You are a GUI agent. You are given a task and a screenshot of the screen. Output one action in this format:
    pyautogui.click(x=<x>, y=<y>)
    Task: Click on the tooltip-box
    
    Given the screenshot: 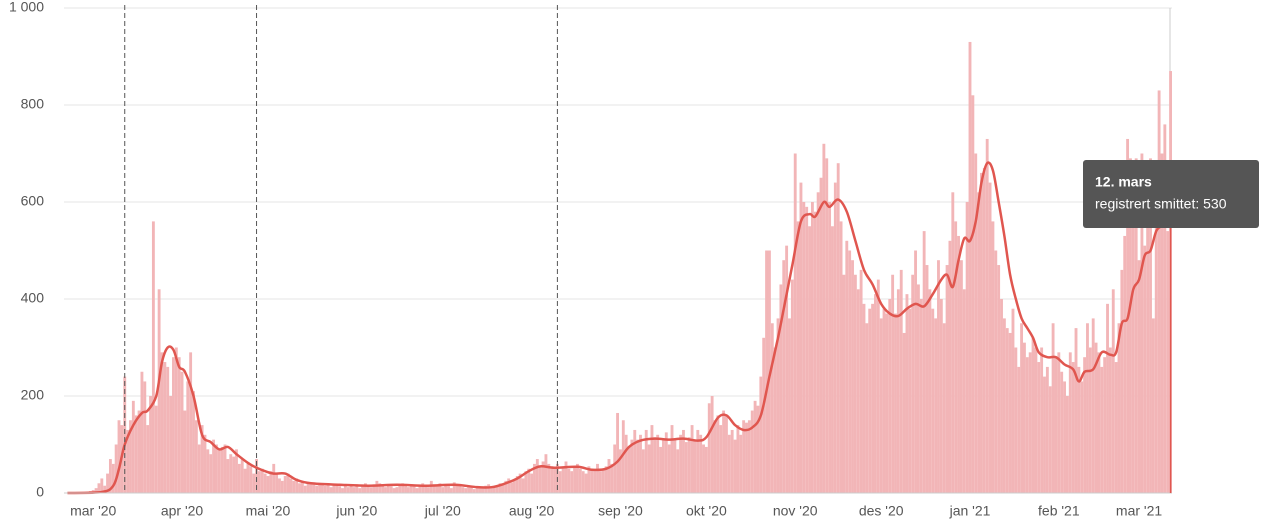 What is the action you would take?
    pyautogui.click(x=1171, y=194)
    